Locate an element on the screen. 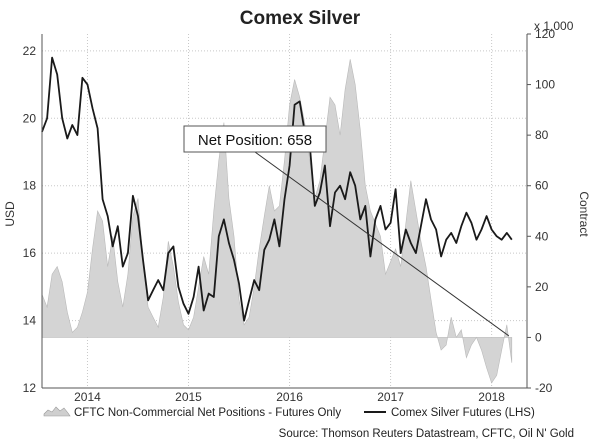  right-axis-label: Contract is located at coordinates (584, 214).